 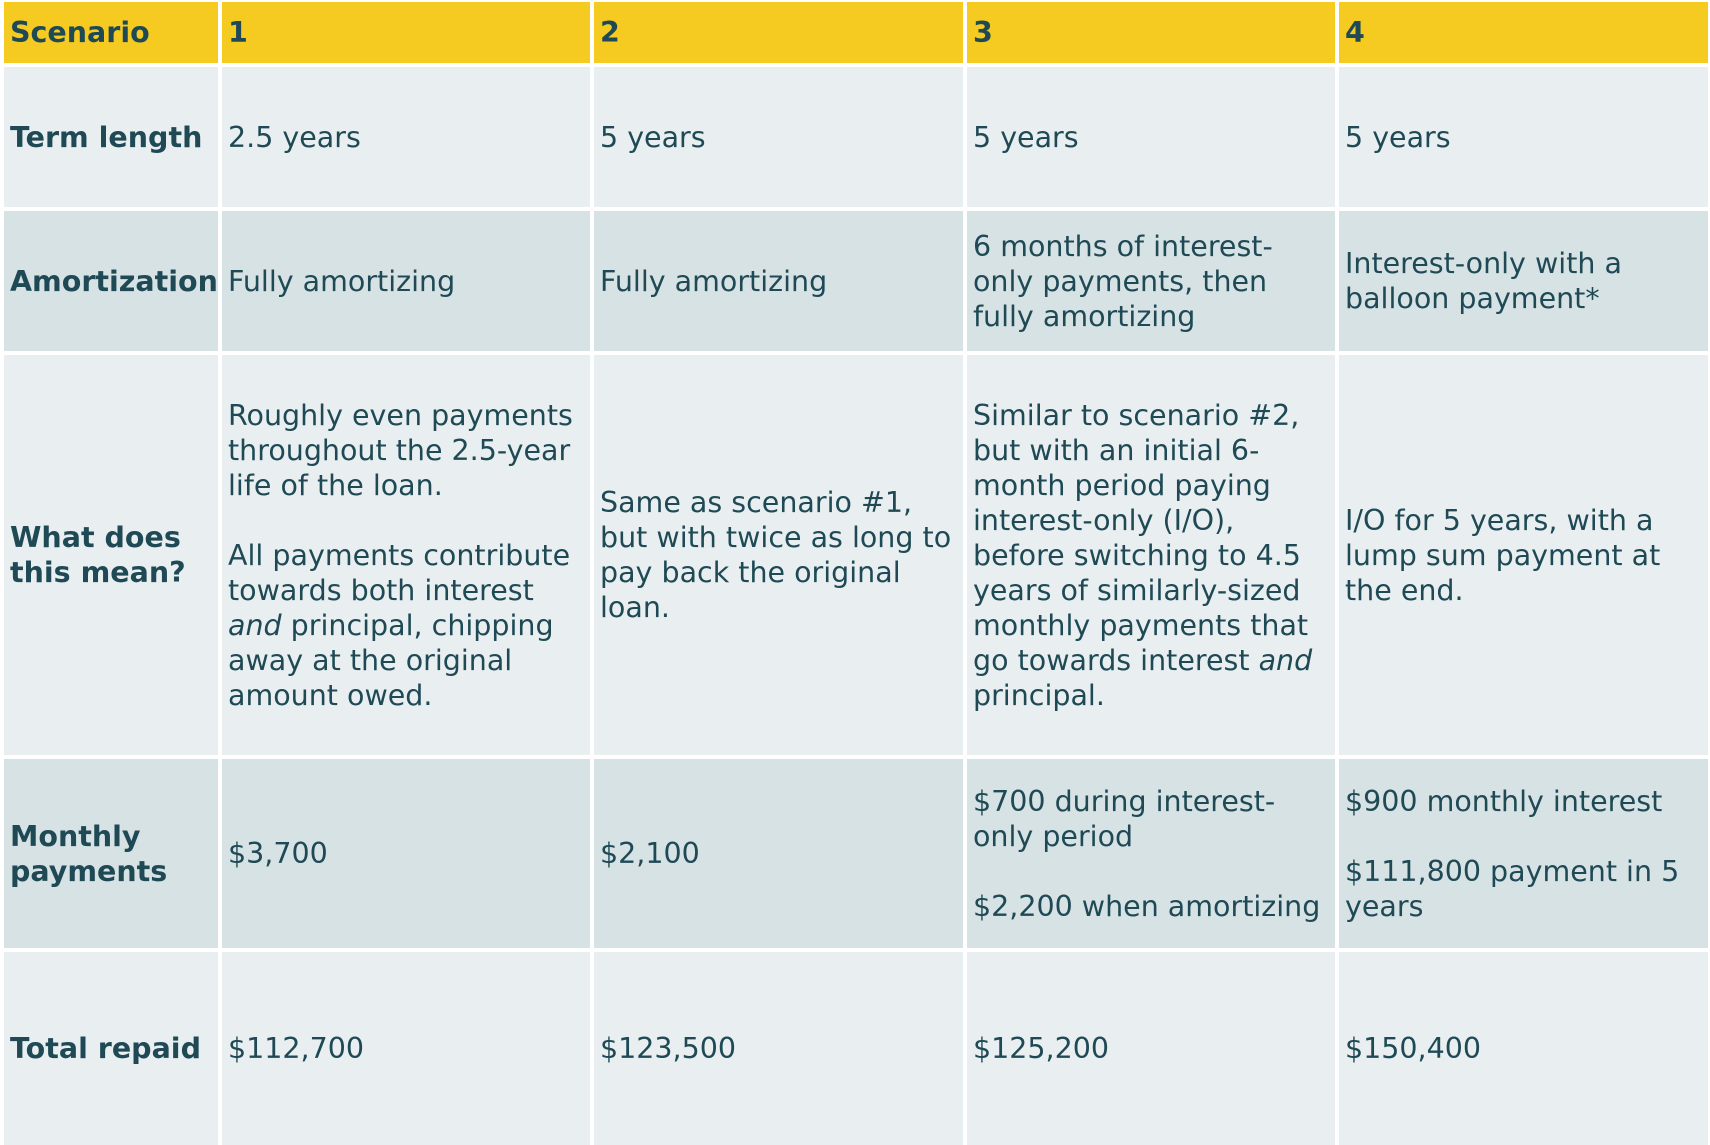 I want to click on term-length-s4: 5 years, so click(x=1523, y=137).